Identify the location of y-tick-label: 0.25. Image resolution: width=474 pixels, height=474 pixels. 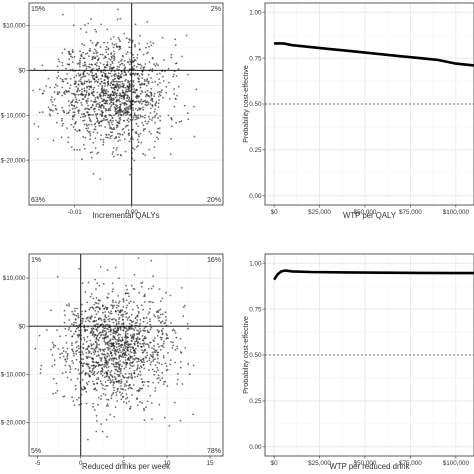
(255, 150).